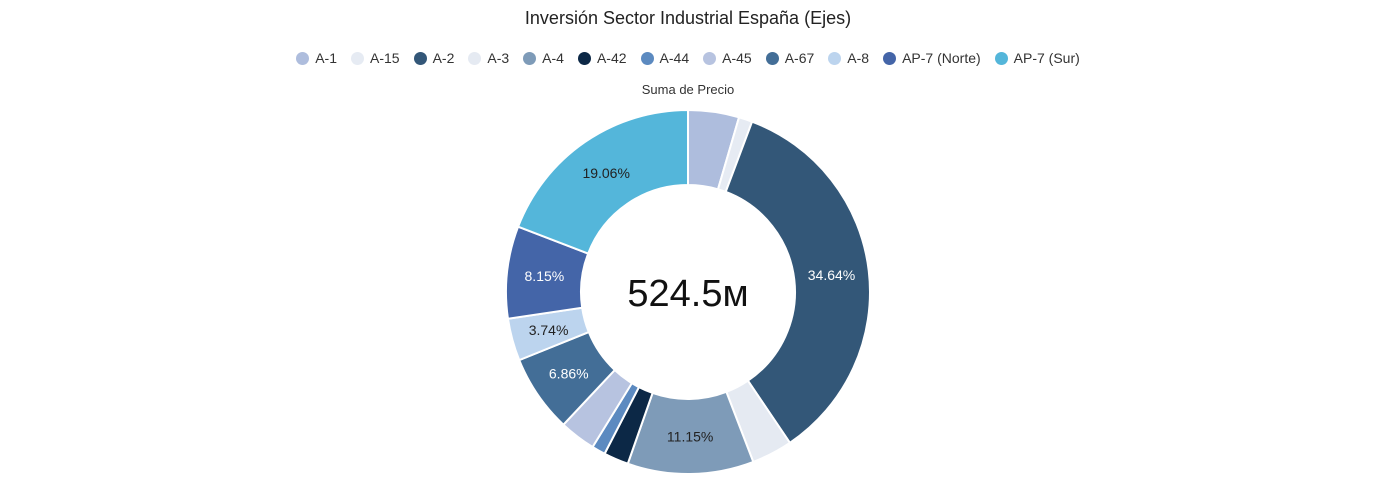  I want to click on legend-label: A-4, so click(553, 58).